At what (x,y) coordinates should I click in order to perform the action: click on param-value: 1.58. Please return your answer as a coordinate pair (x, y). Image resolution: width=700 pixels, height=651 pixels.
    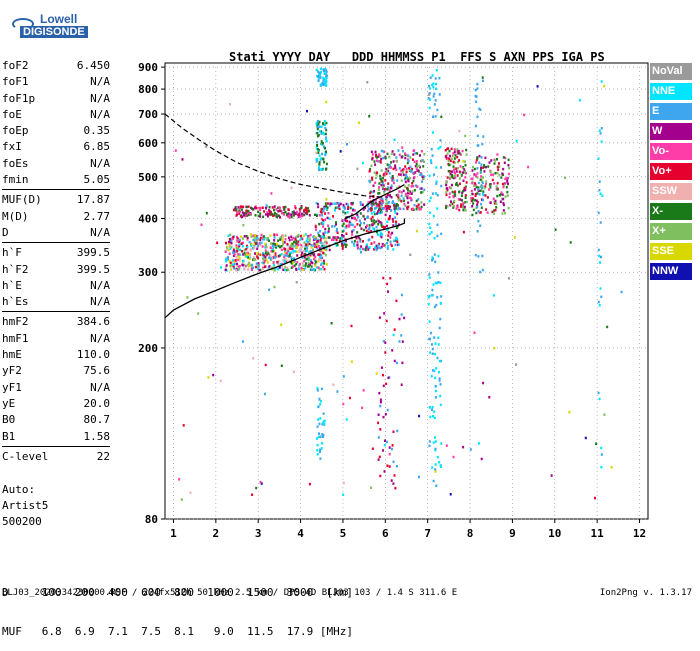
    Looking at the image, I should click on (97, 436).